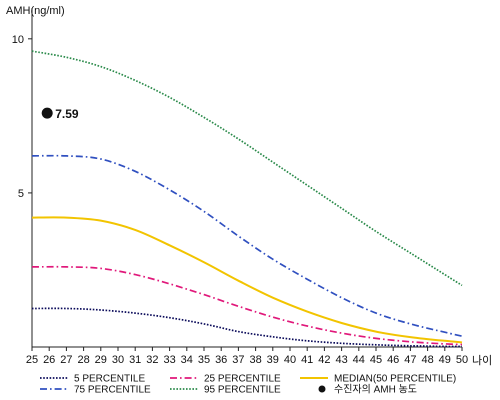  Describe the element at coordinates (242, 379) in the screenshot. I see `legend-label: 25 PERCENTILE` at that location.